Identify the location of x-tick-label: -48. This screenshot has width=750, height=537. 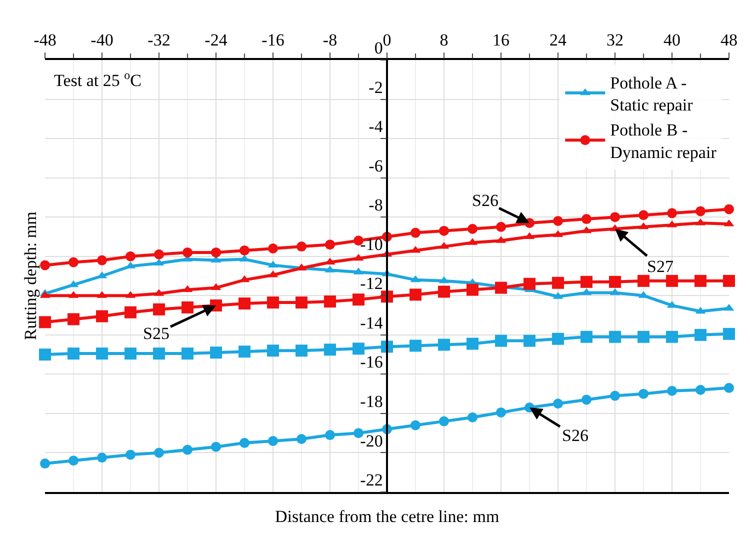
(45, 40).